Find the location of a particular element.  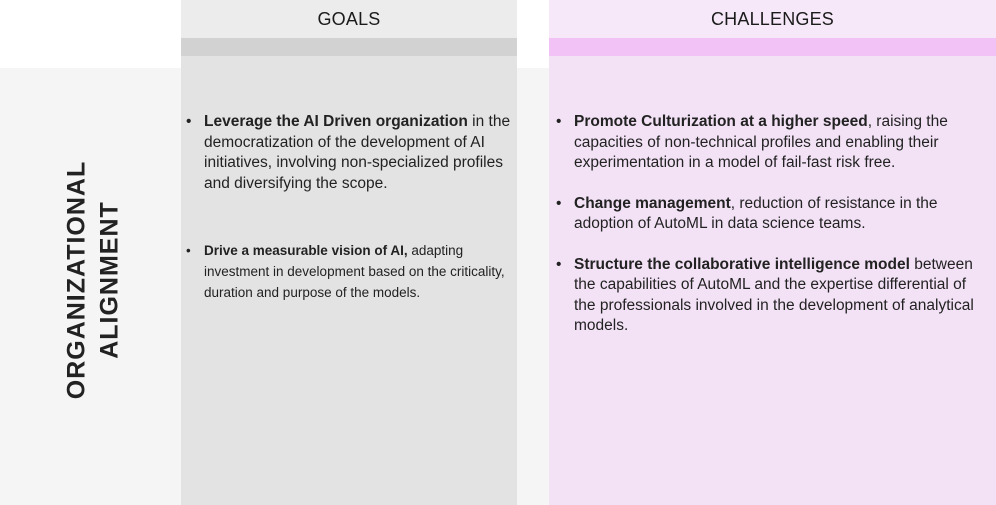

row-label-organizational-alignment: ORGANIZATIONAL ALIGNMENT is located at coordinates (93, 280).